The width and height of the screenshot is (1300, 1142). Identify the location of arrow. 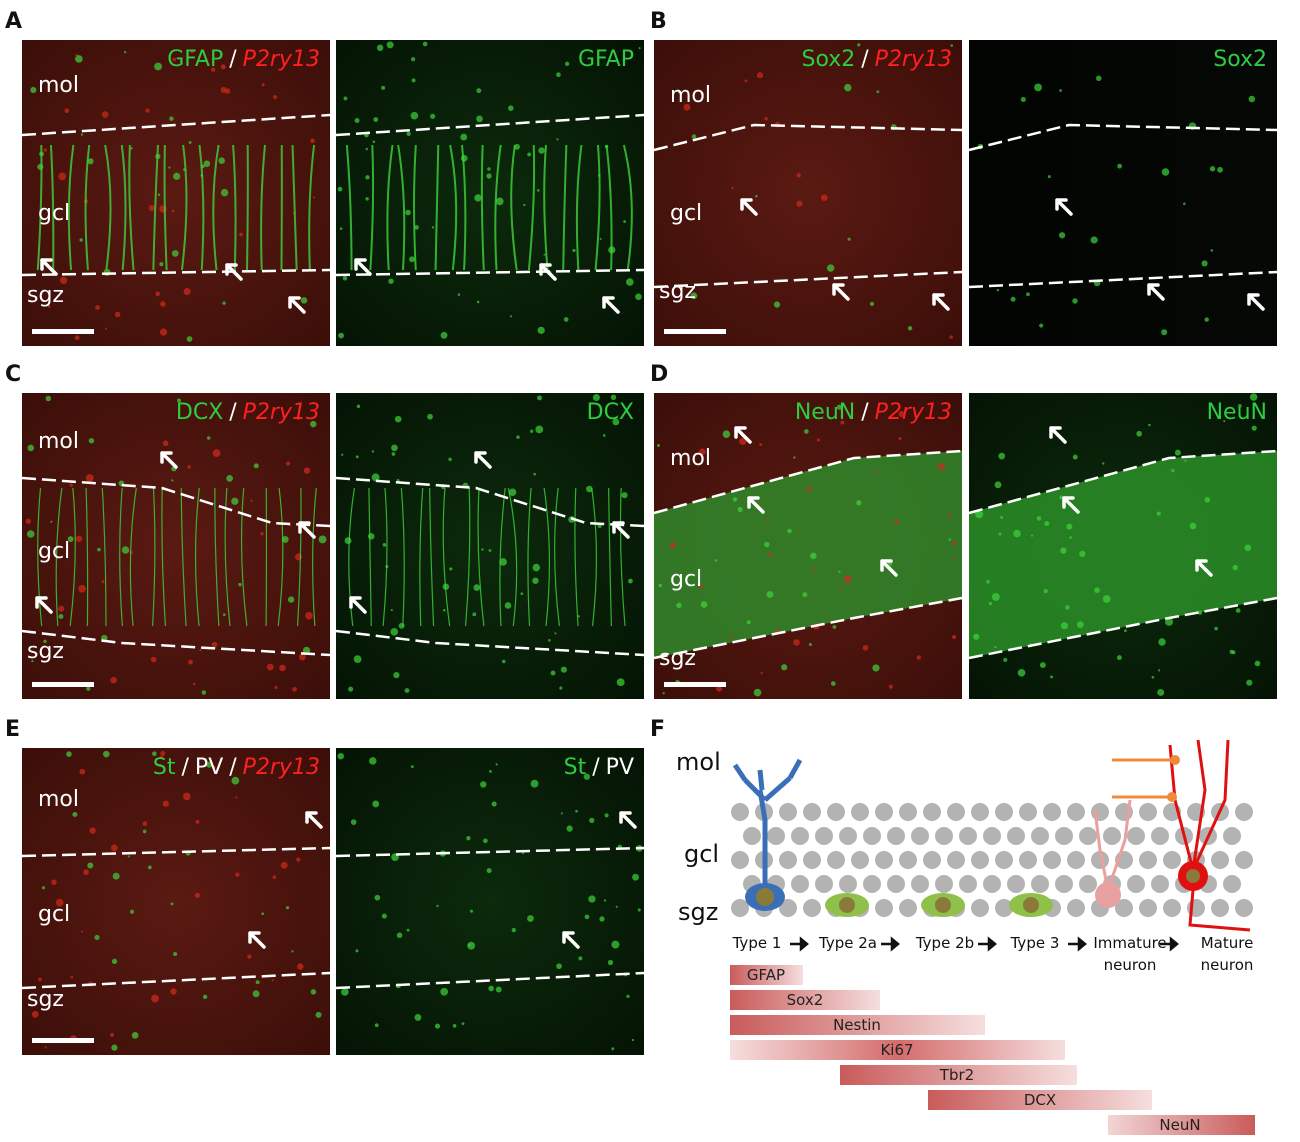
(363, 267).